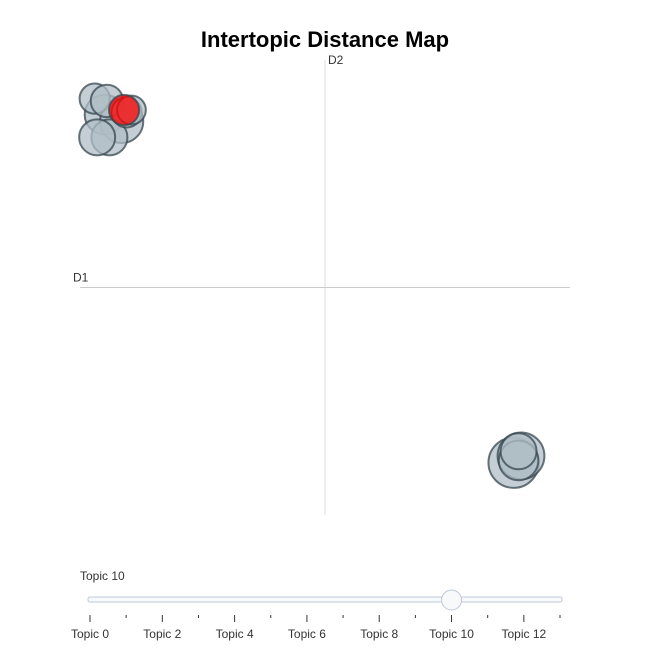 Image resolution: width=650 pixels, height=650 pixels. What do you see at coordinates (325, 599) in the screenshot?
I see `slider-track` at bounding box center [325, 599].